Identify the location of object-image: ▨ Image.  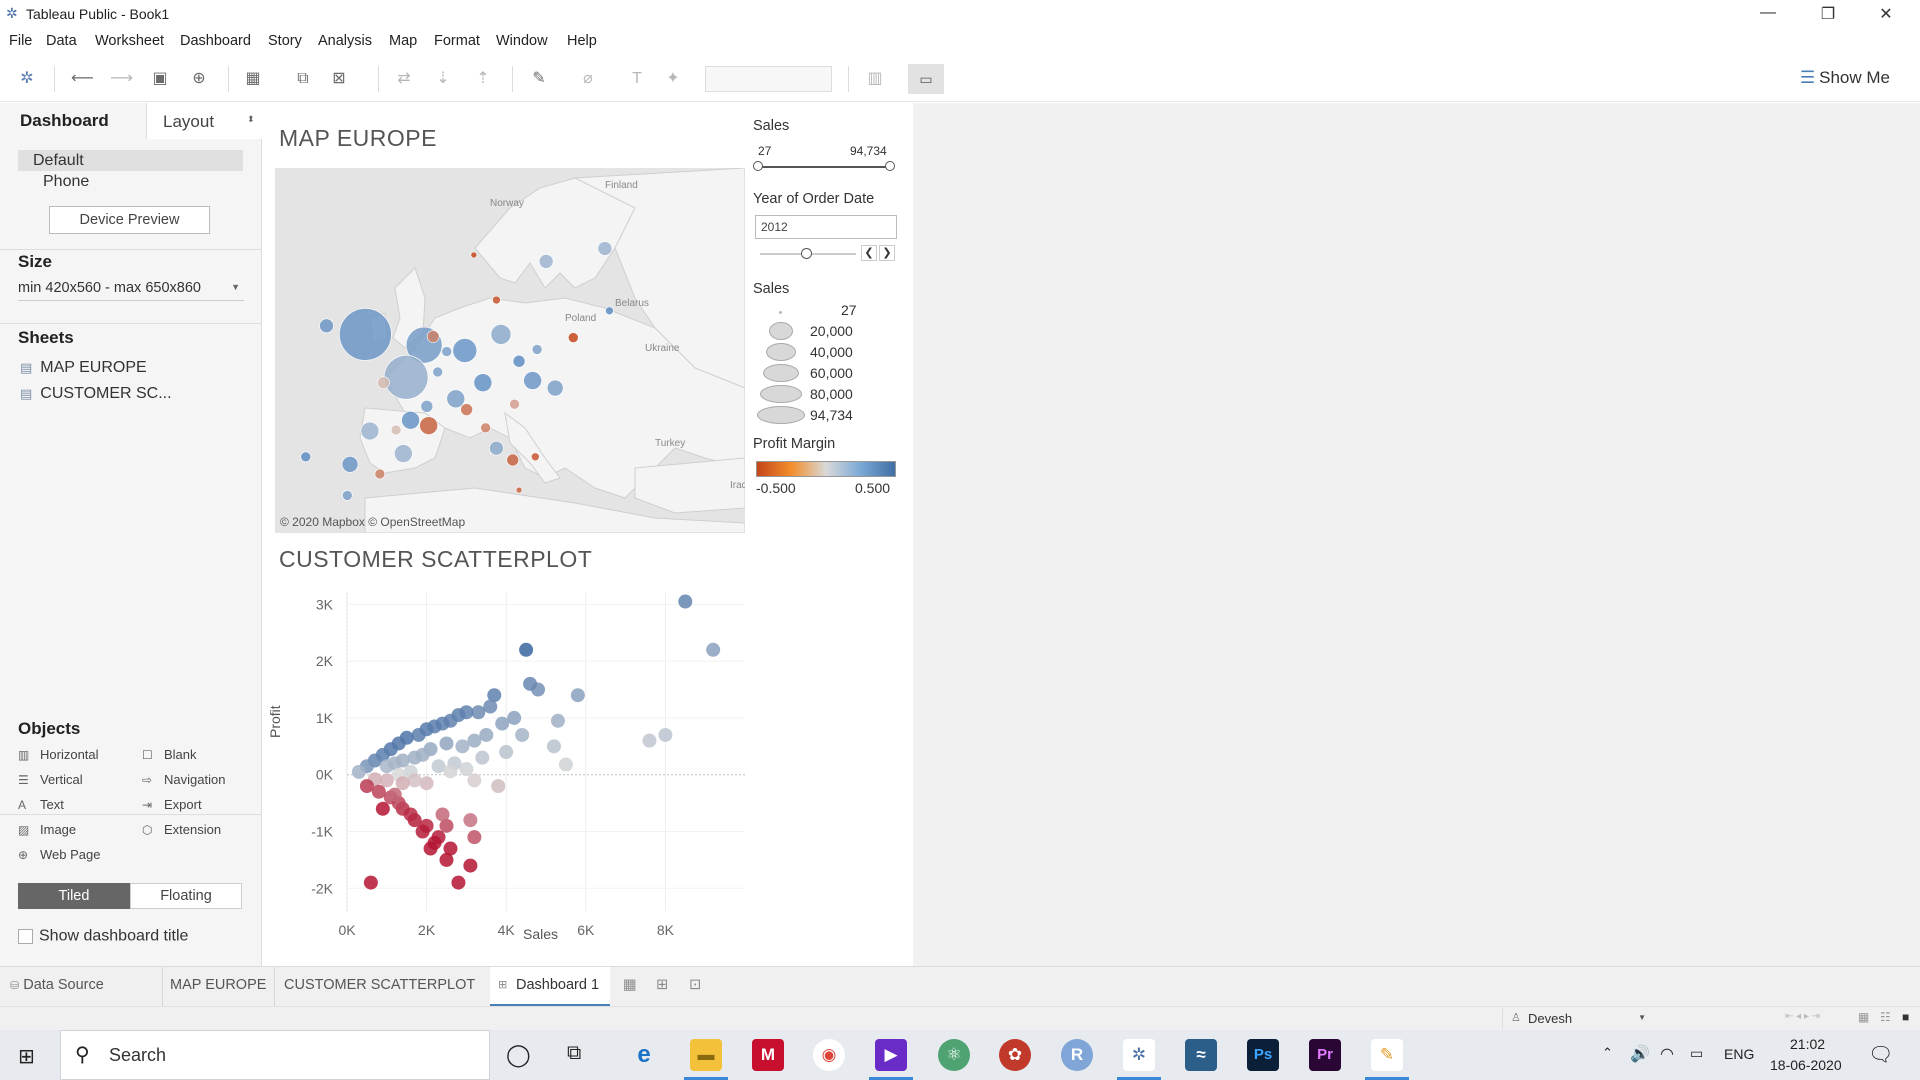
(47, 829).